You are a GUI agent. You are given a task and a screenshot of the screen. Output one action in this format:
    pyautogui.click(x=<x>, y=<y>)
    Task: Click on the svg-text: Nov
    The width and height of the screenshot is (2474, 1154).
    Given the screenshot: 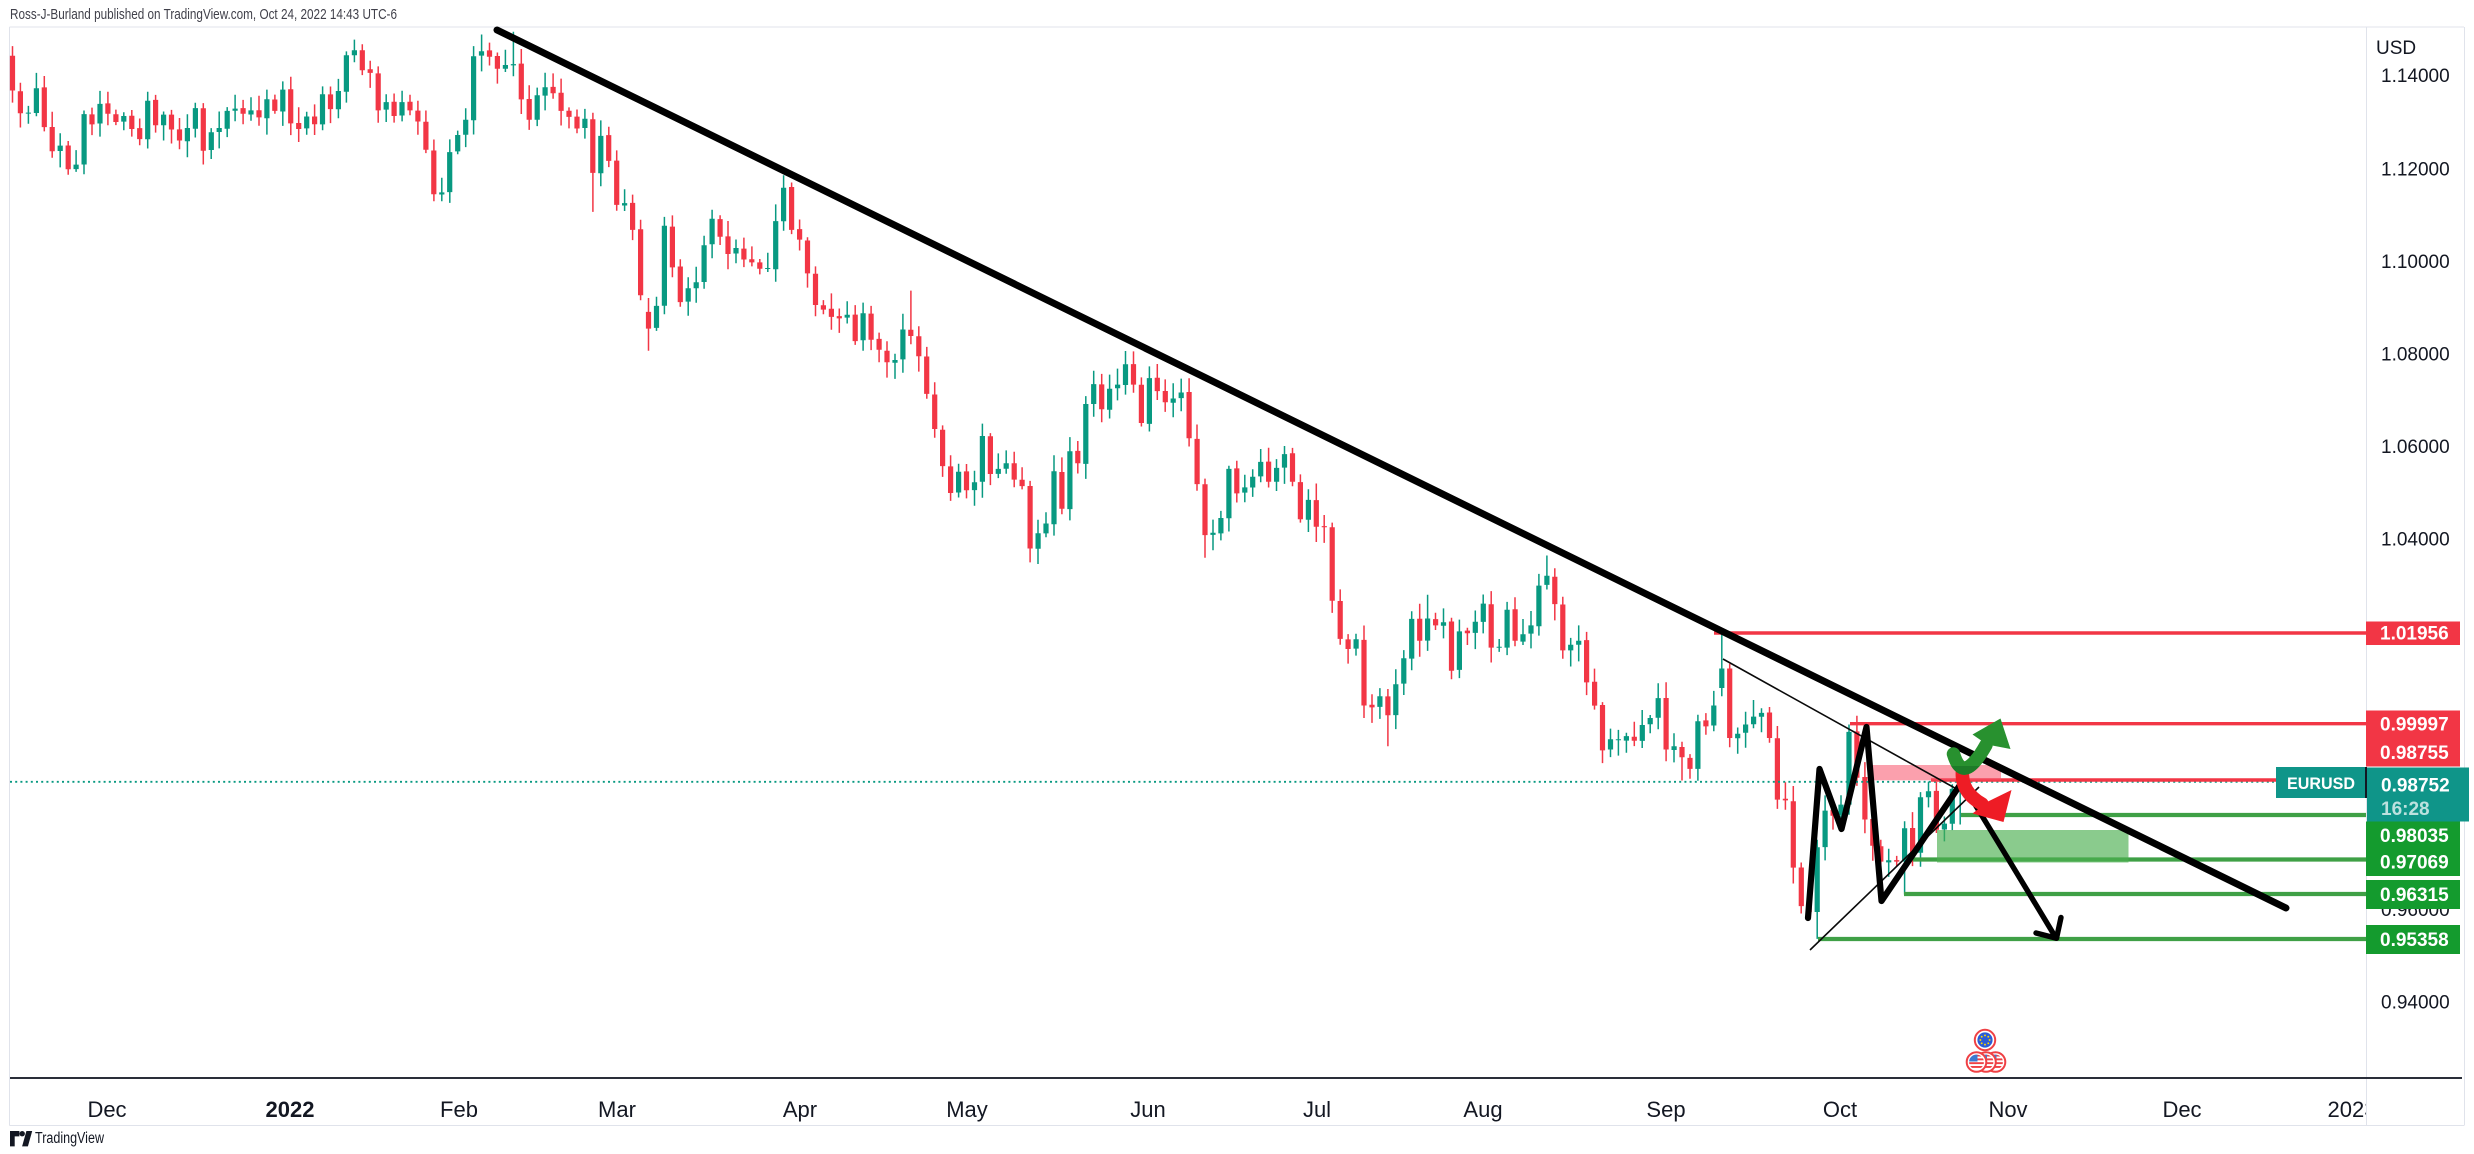 What is the action you would take?
    pyautogui.click(x=2007, y=1109)
    